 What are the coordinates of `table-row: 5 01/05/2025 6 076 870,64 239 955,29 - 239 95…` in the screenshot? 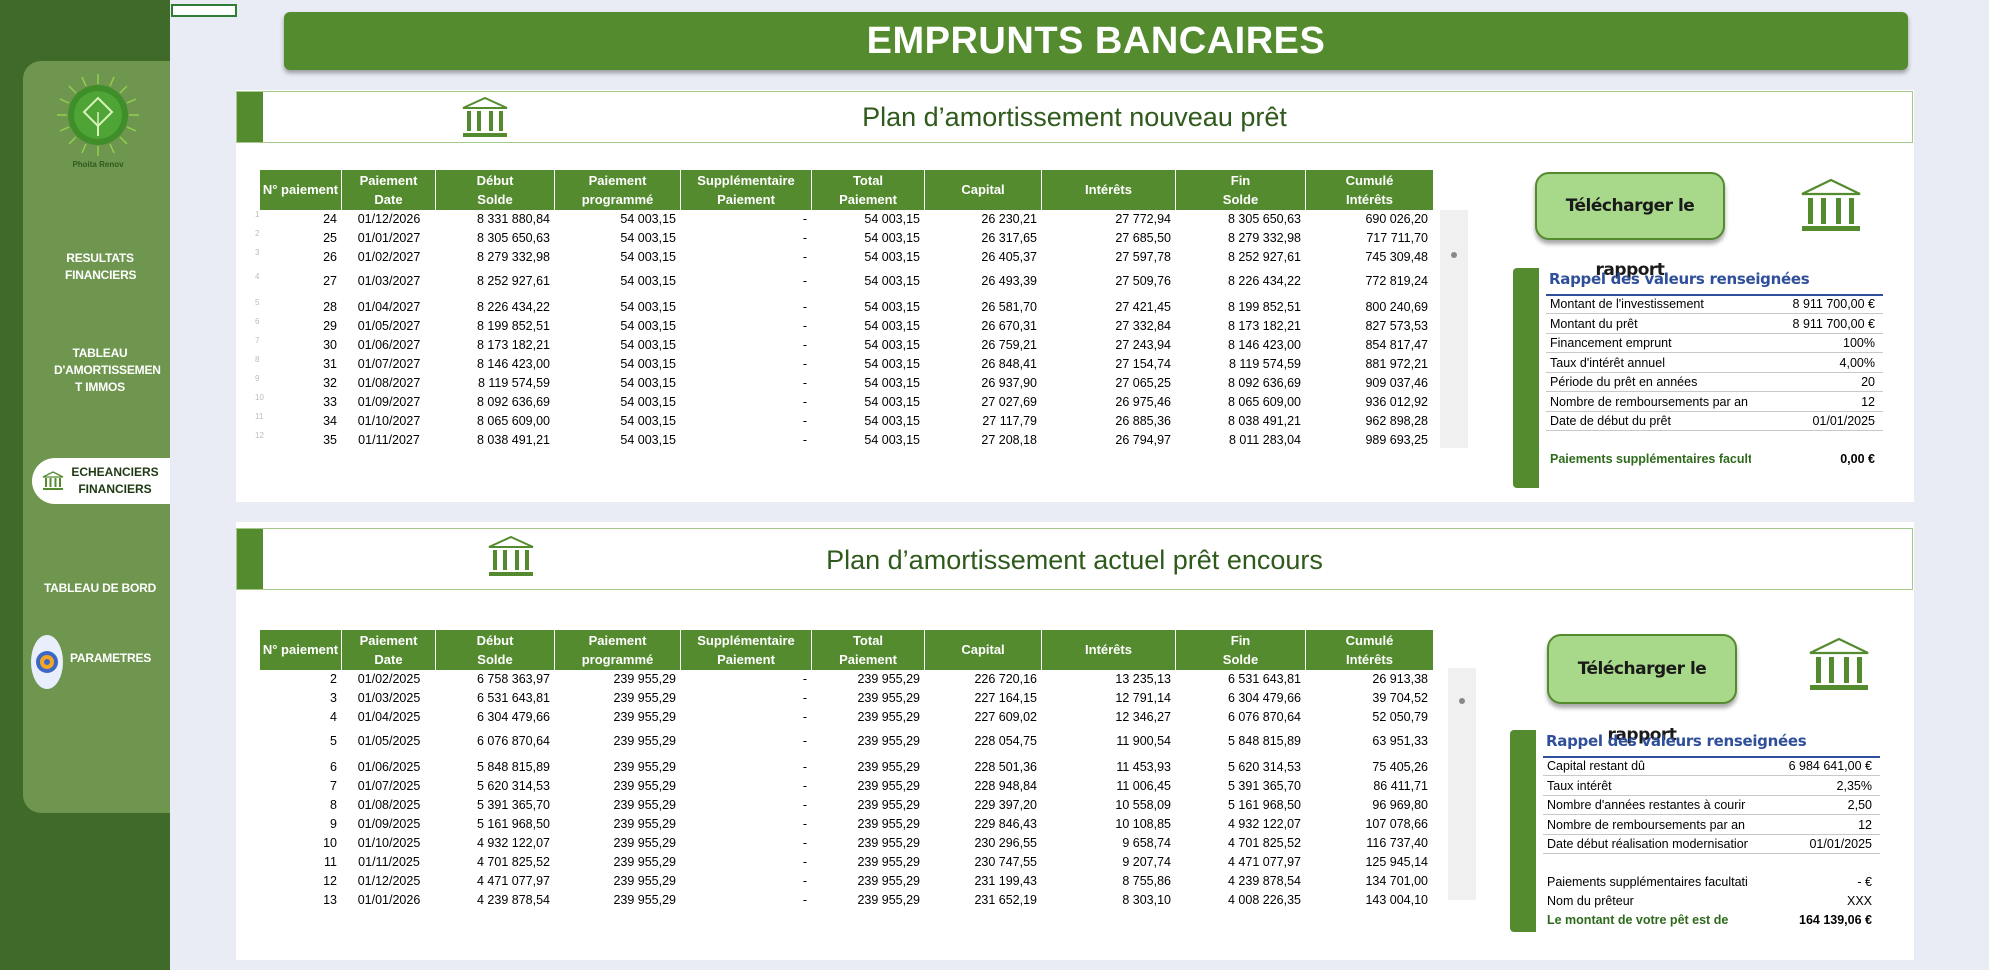 It's located at (847, 741).